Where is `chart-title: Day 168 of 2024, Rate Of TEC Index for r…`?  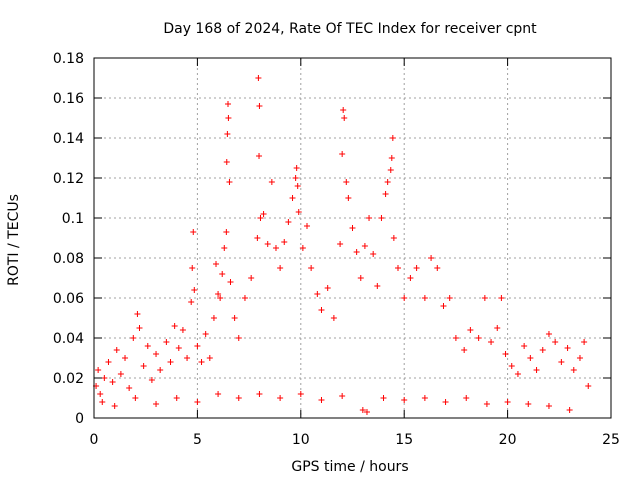 chart-title: Day 168 of 2024, Rate Of TEC Index for r… is located at coordinates (350, 29).